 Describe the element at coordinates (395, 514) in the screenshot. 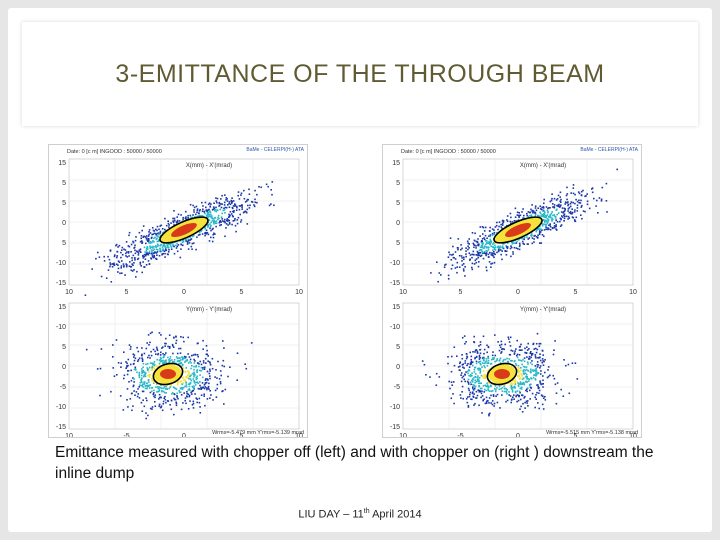

I see `footer-suffix: April 2014` at that location.